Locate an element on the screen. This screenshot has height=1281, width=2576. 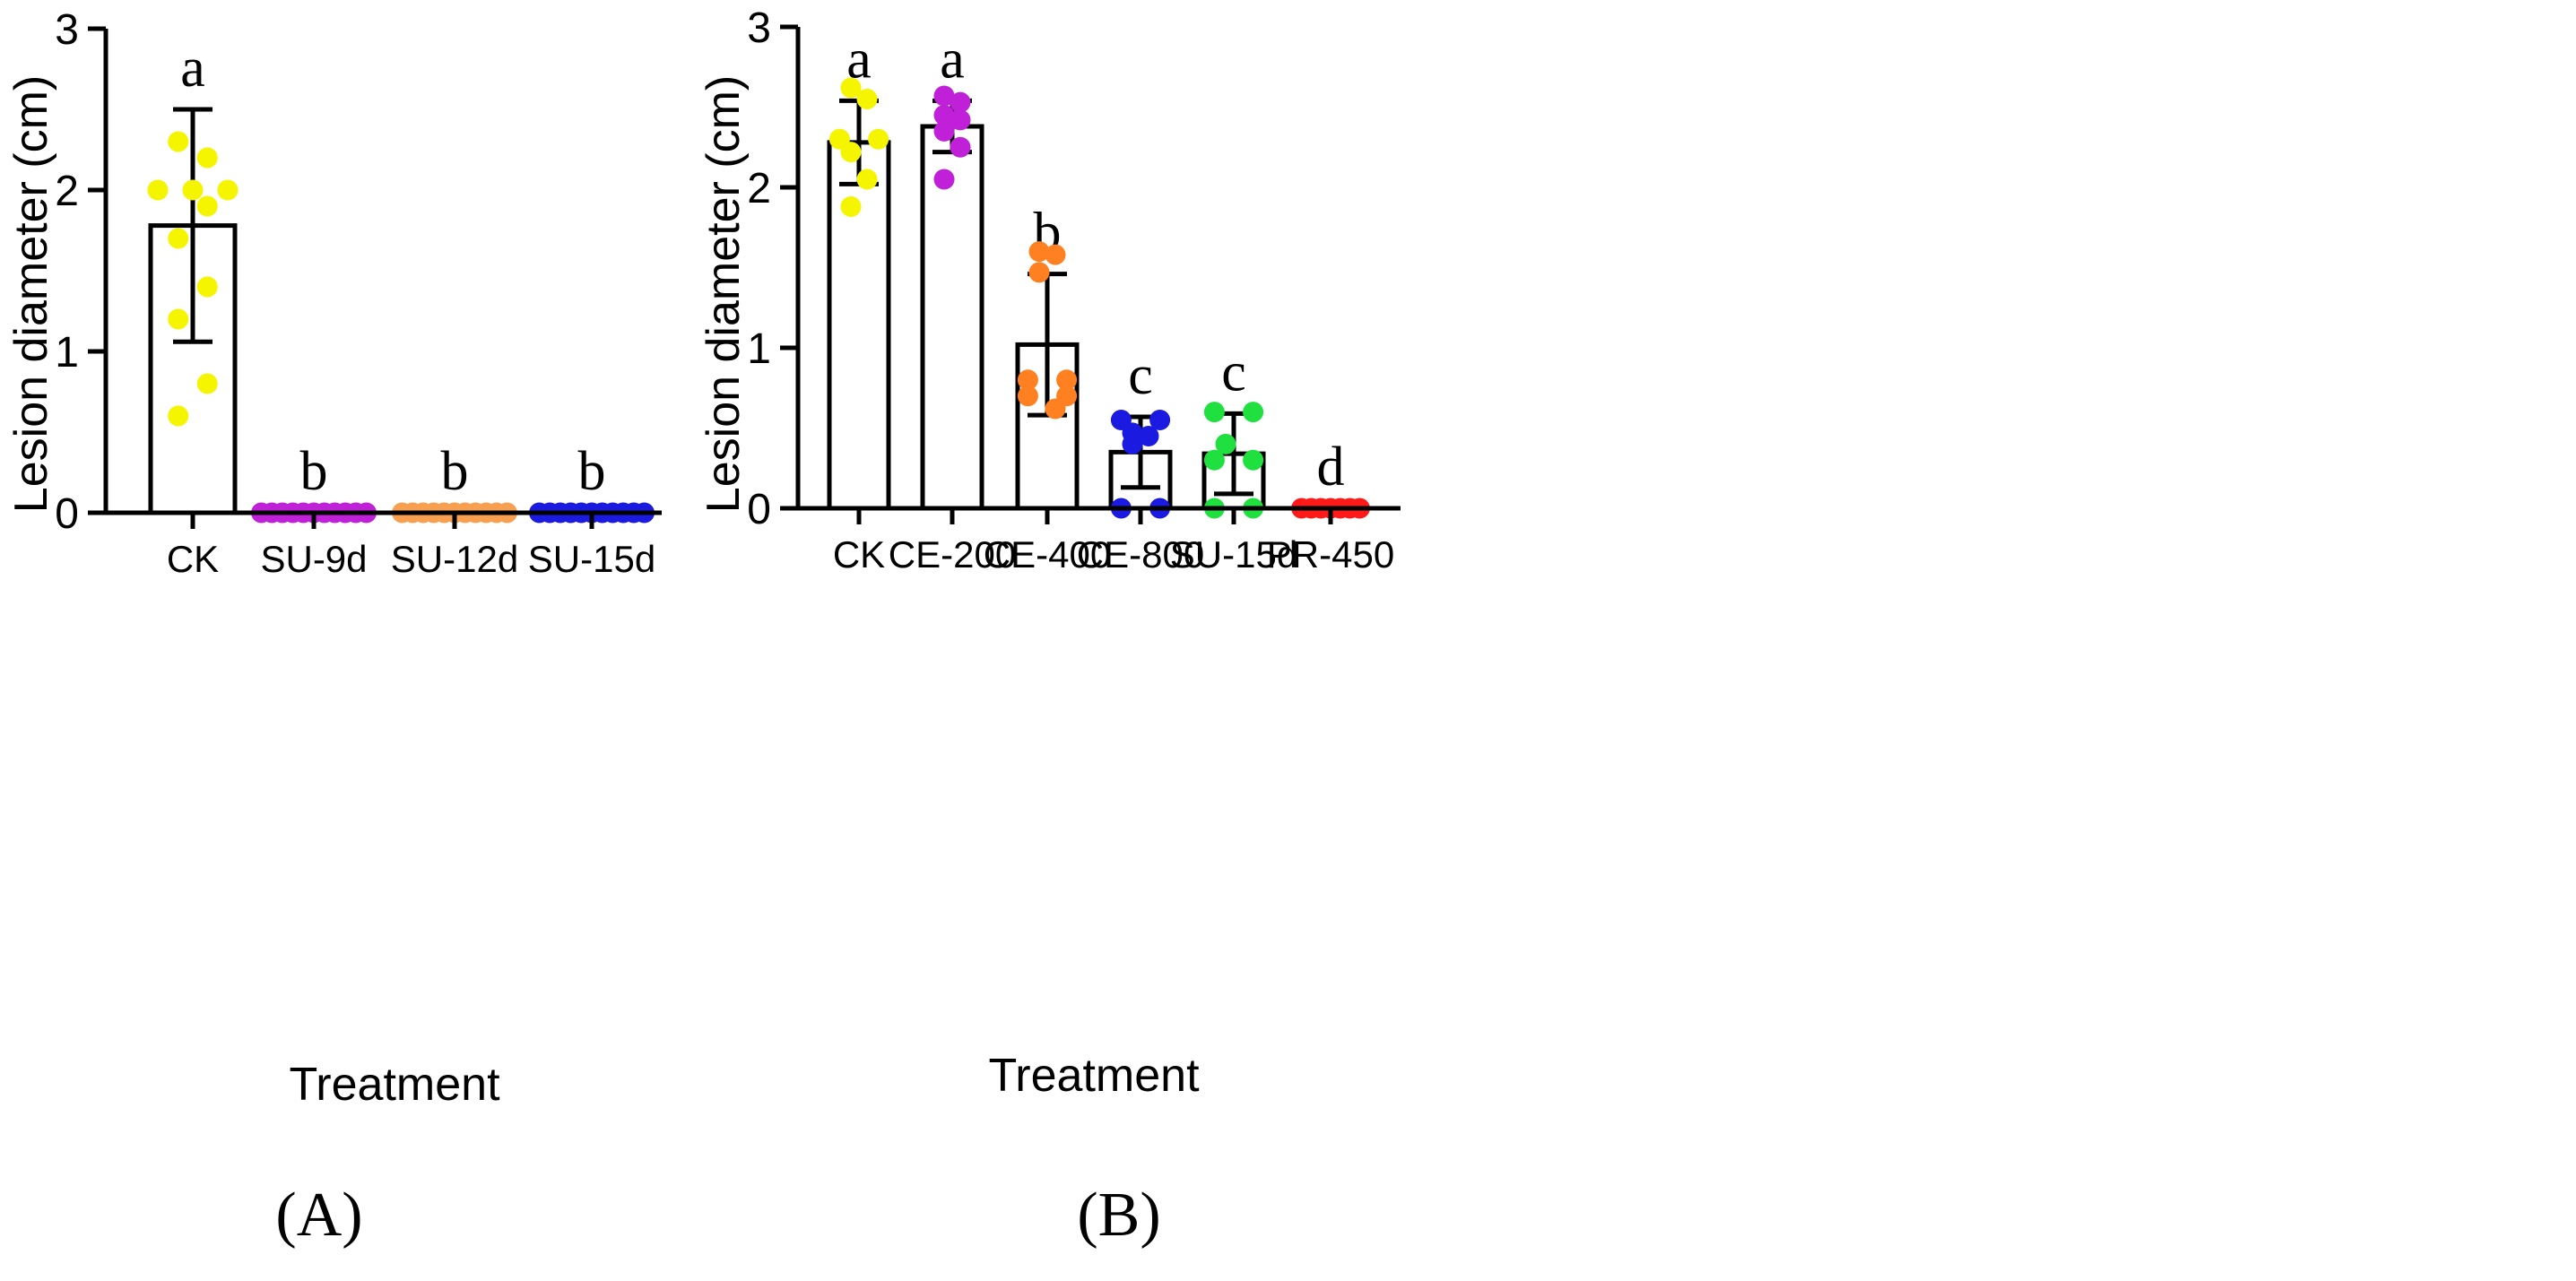
x-tick-label-b-CE-200: CE-200 is located at coordinates (952, 554).